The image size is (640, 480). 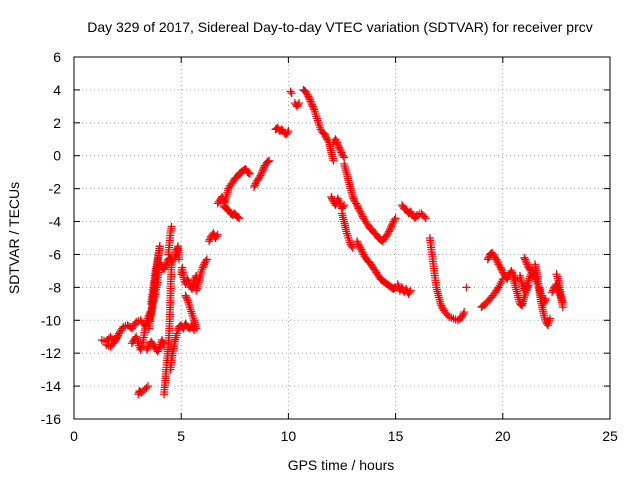 What do you see at coordinates (610, 436) in the screenshot?
I see `x-tick-label: 25` at bounding box center [610, 436].